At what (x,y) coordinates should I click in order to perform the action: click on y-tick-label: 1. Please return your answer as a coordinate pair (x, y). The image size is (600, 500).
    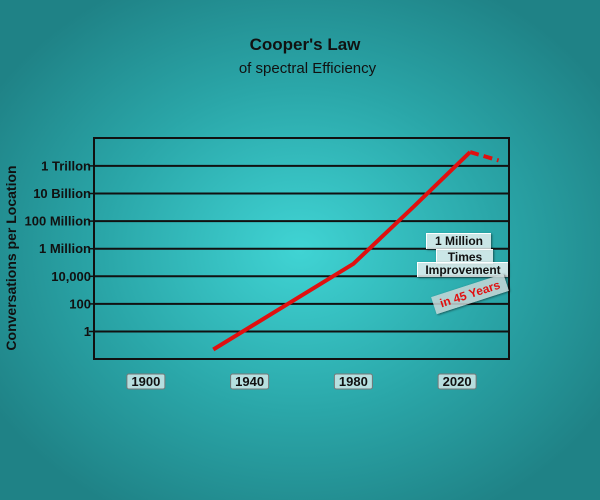
    Looking at the image, I should click on (87, 331).